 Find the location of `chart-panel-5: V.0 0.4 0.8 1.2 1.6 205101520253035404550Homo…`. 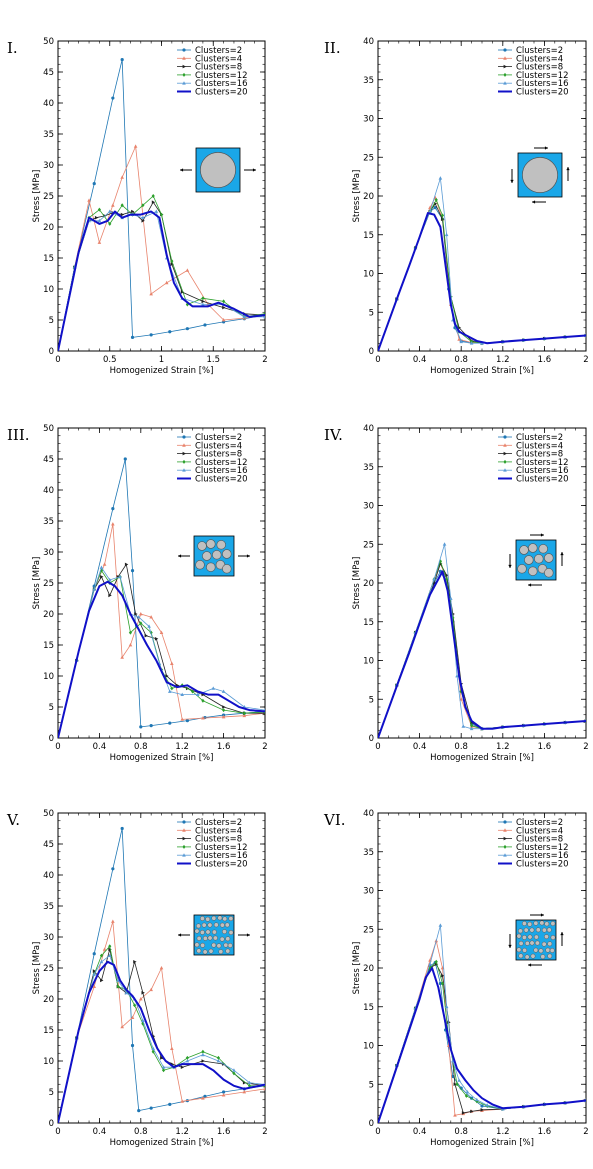

chart-panel-5: V.0 0.4 0.8 1.2 1.6 205101520253035404550Homo… is located at coordinates (137, 978).